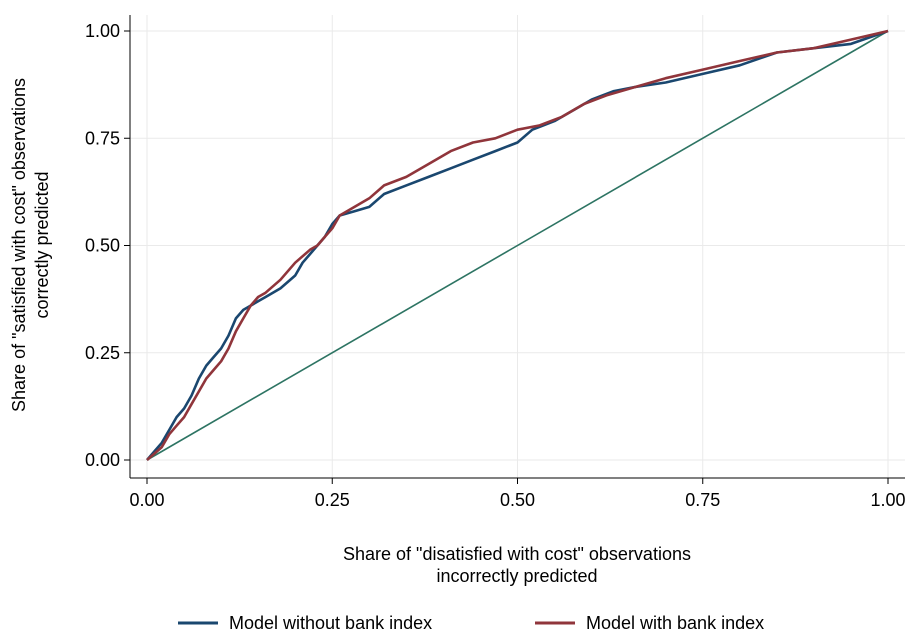 The image size is (912, 635). Describe the element at coordinates (102, 460) in the screenshot. I see `y-tick-label-0: 0.00` at that location.